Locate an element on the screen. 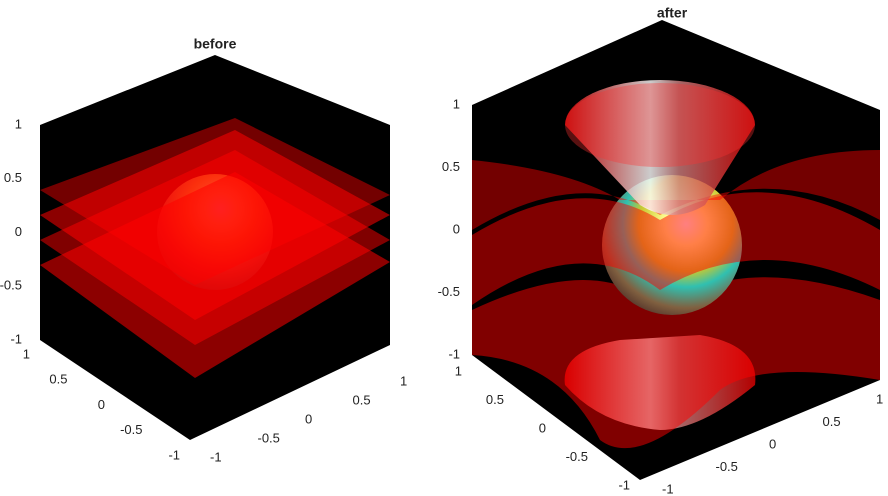  cone-rim is located at coordinates (660, 125).